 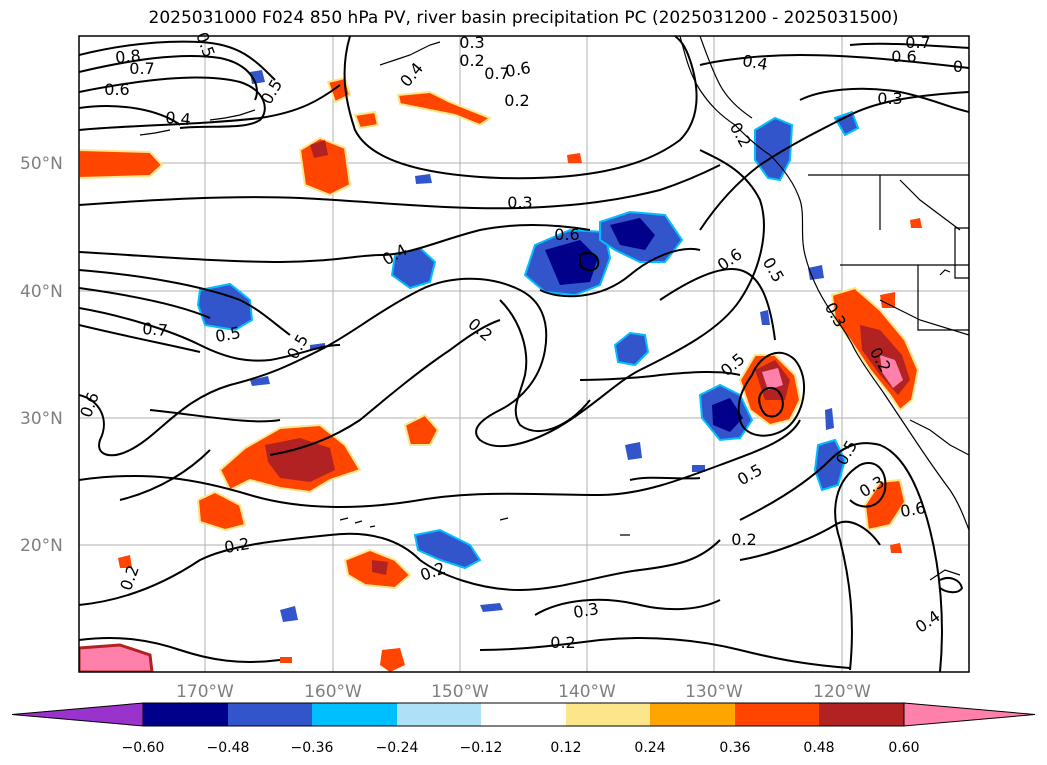 What do you see at coordinates (649, 748) in the screenshot?
I see `colorbar-tick-label: 0.24` at bounding box center [649, 748].